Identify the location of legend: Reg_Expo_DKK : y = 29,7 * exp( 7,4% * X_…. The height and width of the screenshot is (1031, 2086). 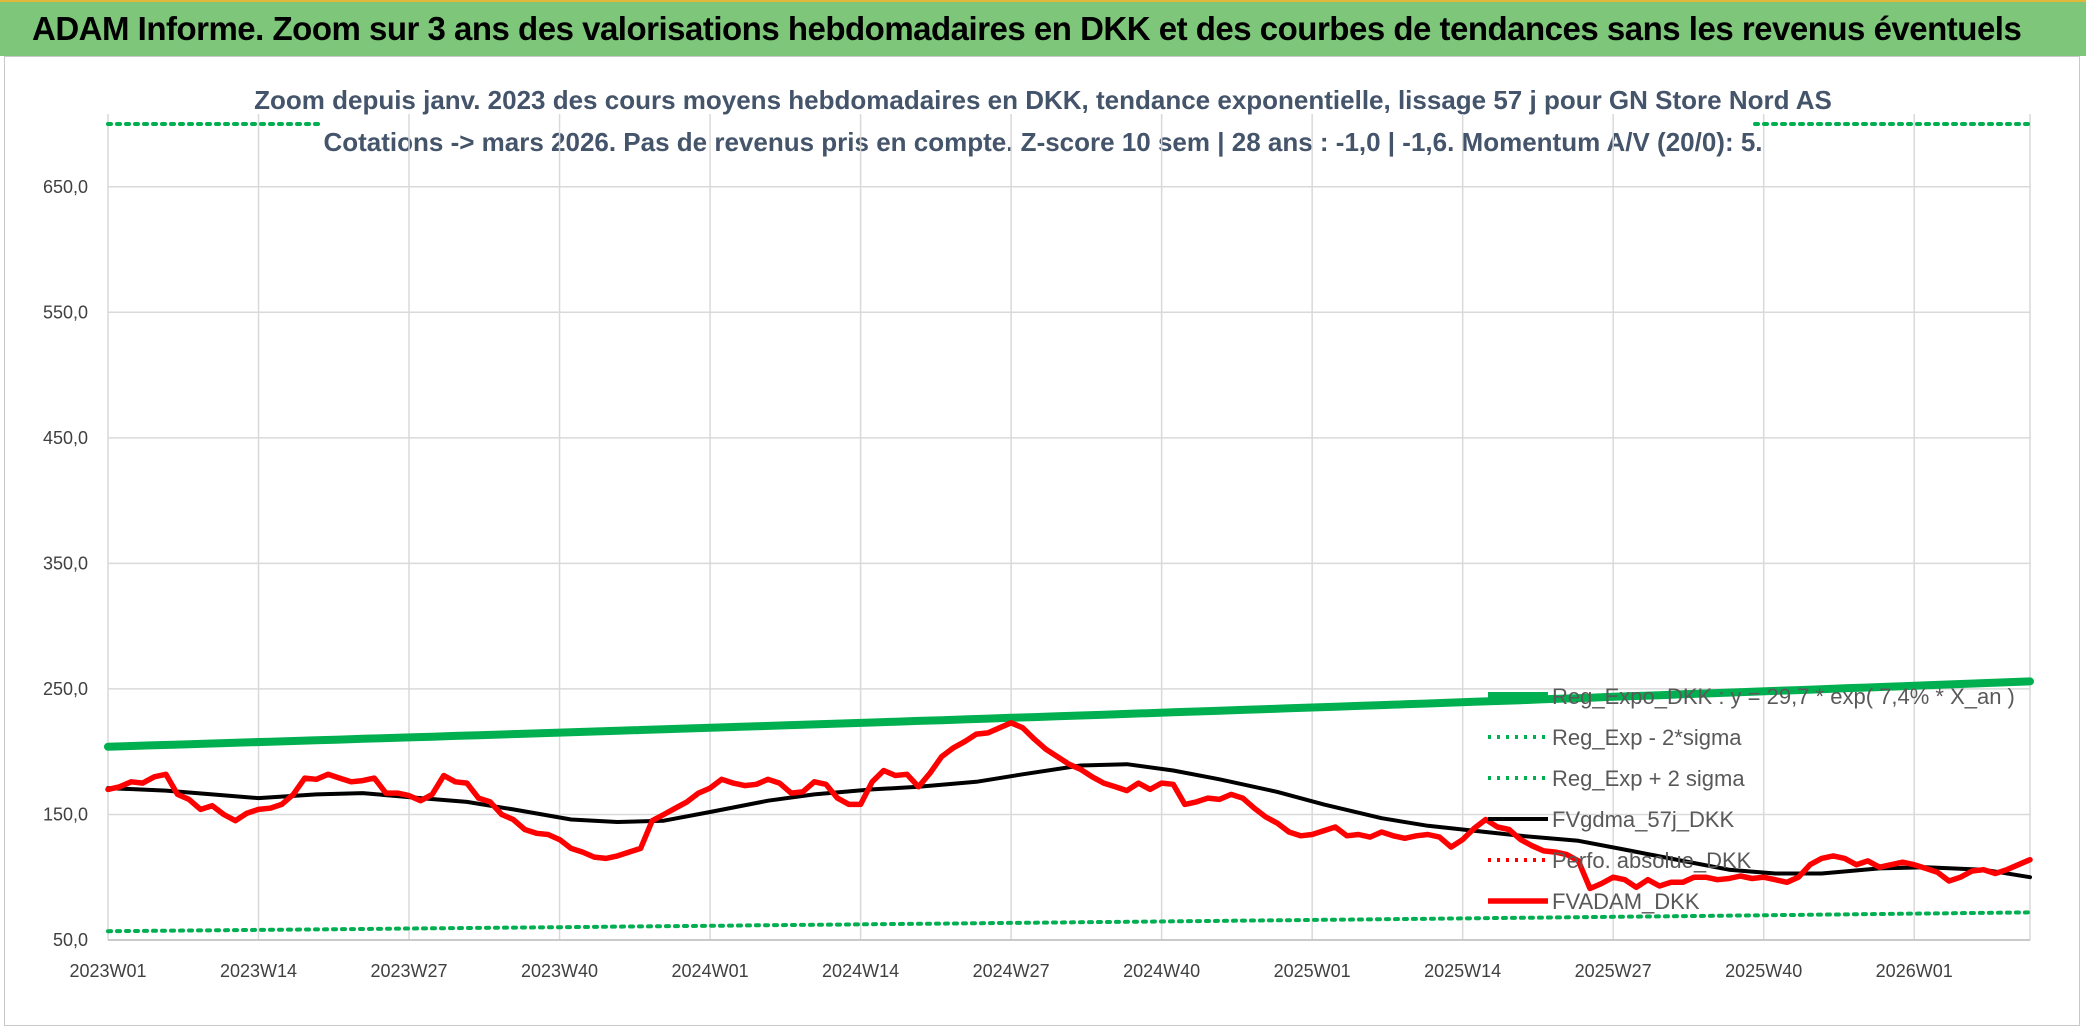
(1751, 799).